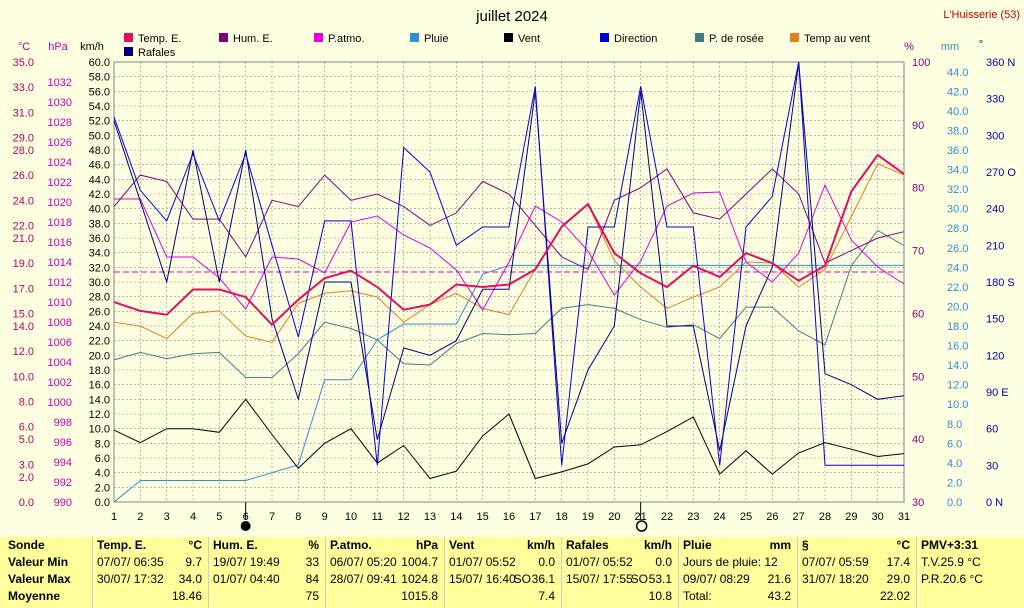  What do you see at coordinates (562, 517) in the screenshot?
I see `x-tick-label: 18` at bounding box center [562, 517].